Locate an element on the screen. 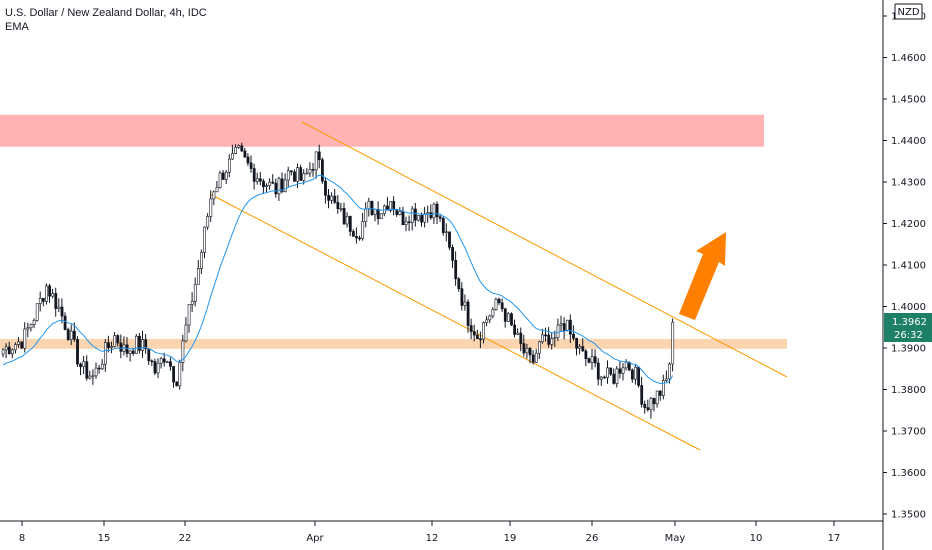 The width and height of the screenshot is (932, 550). indicator-label: EMA is located at coordinates (17, 27).